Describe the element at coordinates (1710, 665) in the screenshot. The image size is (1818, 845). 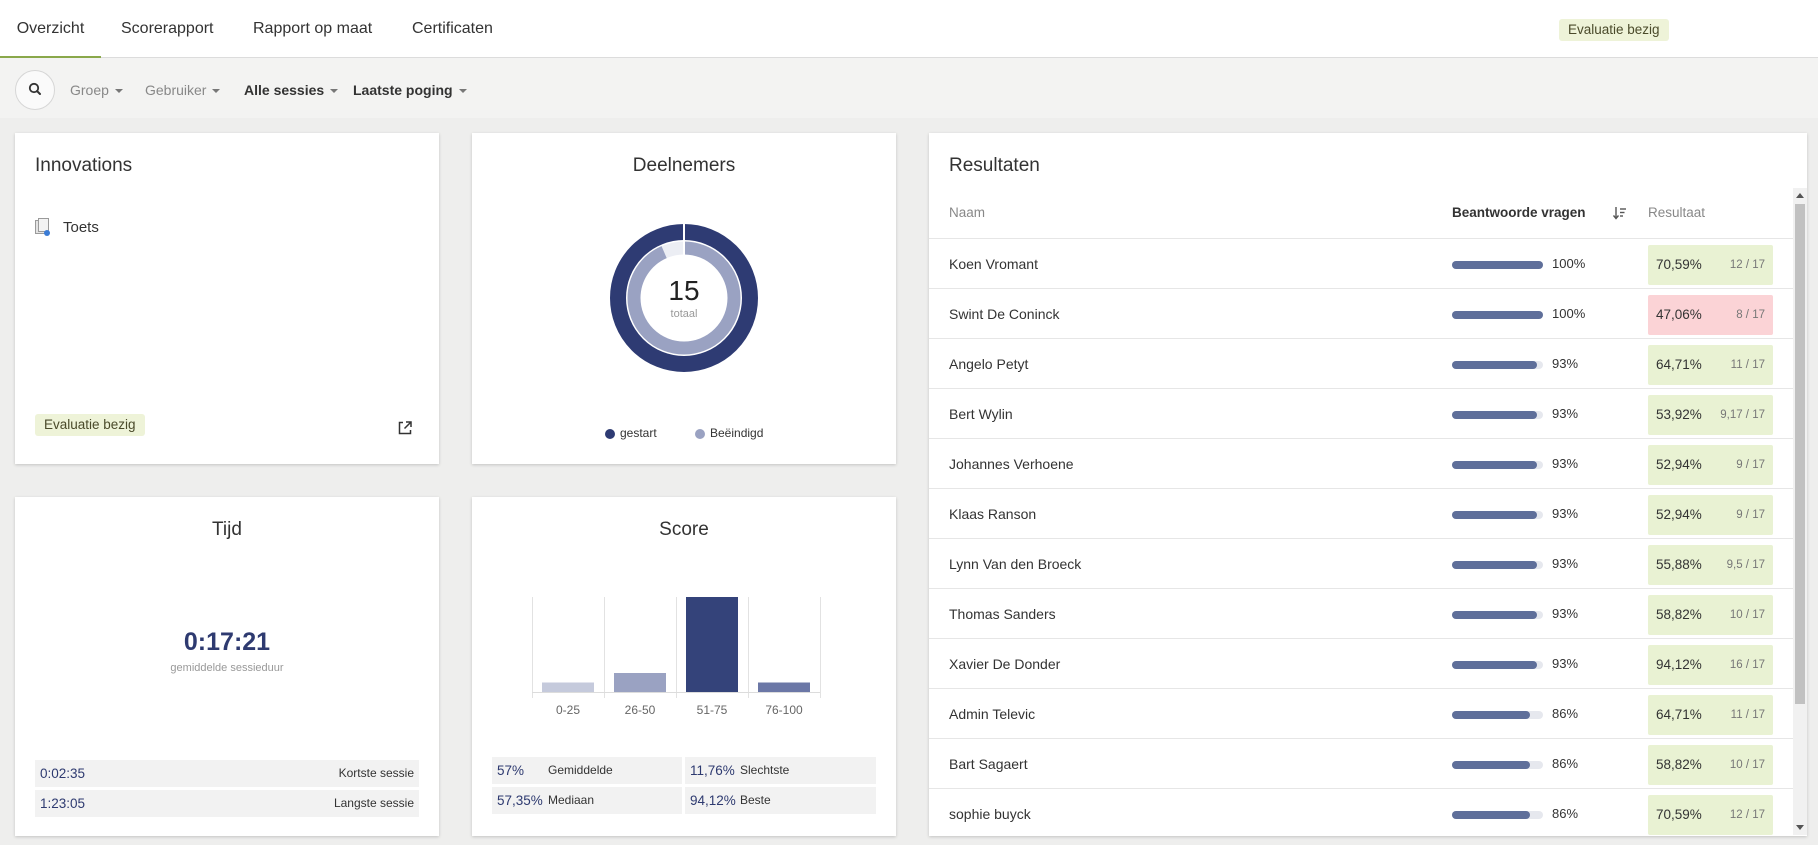
I see `result-badge: 94,12% 16 / 17` at that location.